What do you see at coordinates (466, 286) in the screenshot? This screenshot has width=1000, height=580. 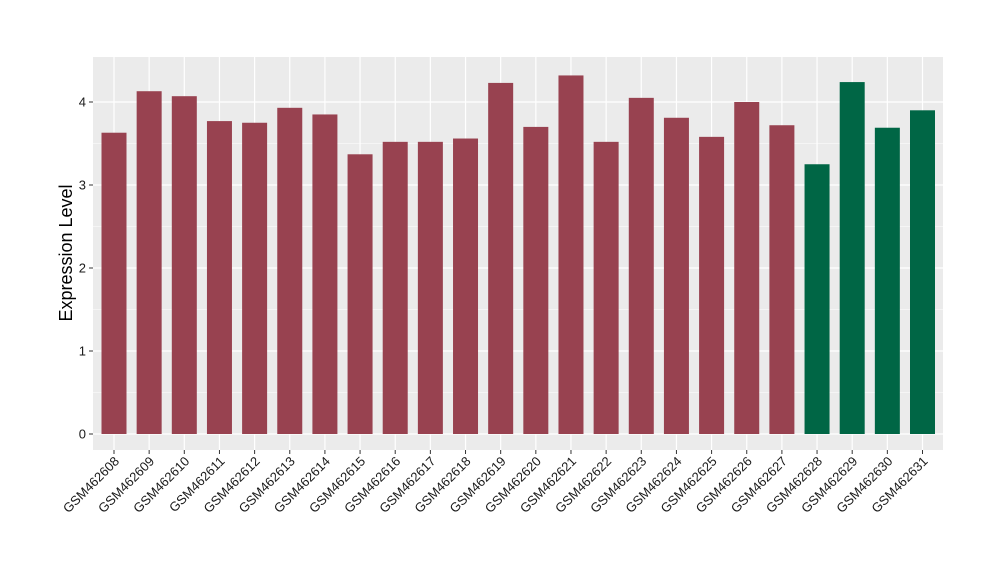 I see `bar-GSM462618` at bounding box center [466, 286].